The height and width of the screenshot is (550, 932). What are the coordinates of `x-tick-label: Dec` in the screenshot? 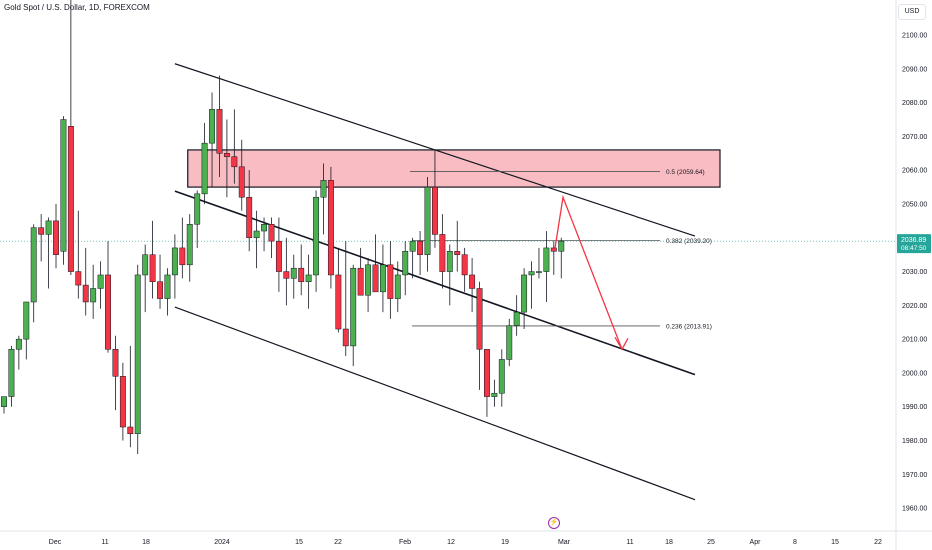 It's located at (55, 542).